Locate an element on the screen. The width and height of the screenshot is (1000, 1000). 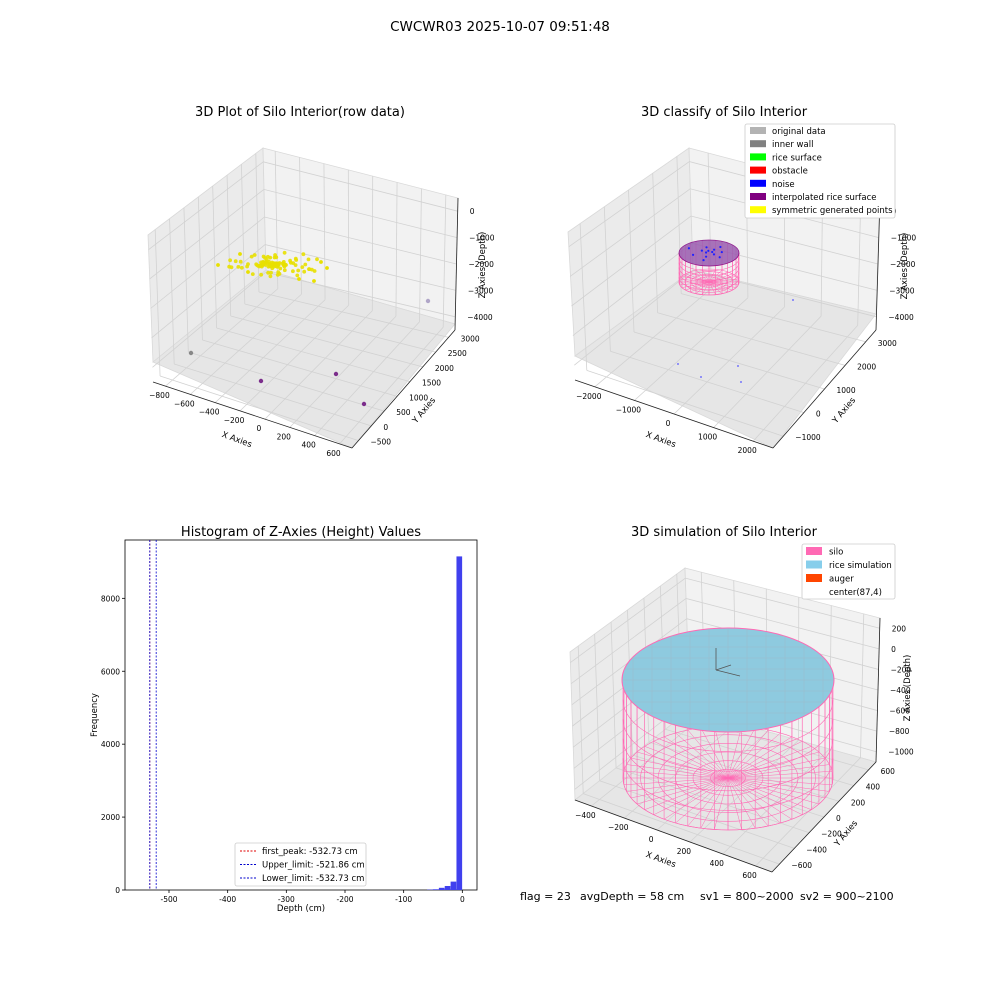
x-tick-label: 400 is located at coordinates (309, 445).